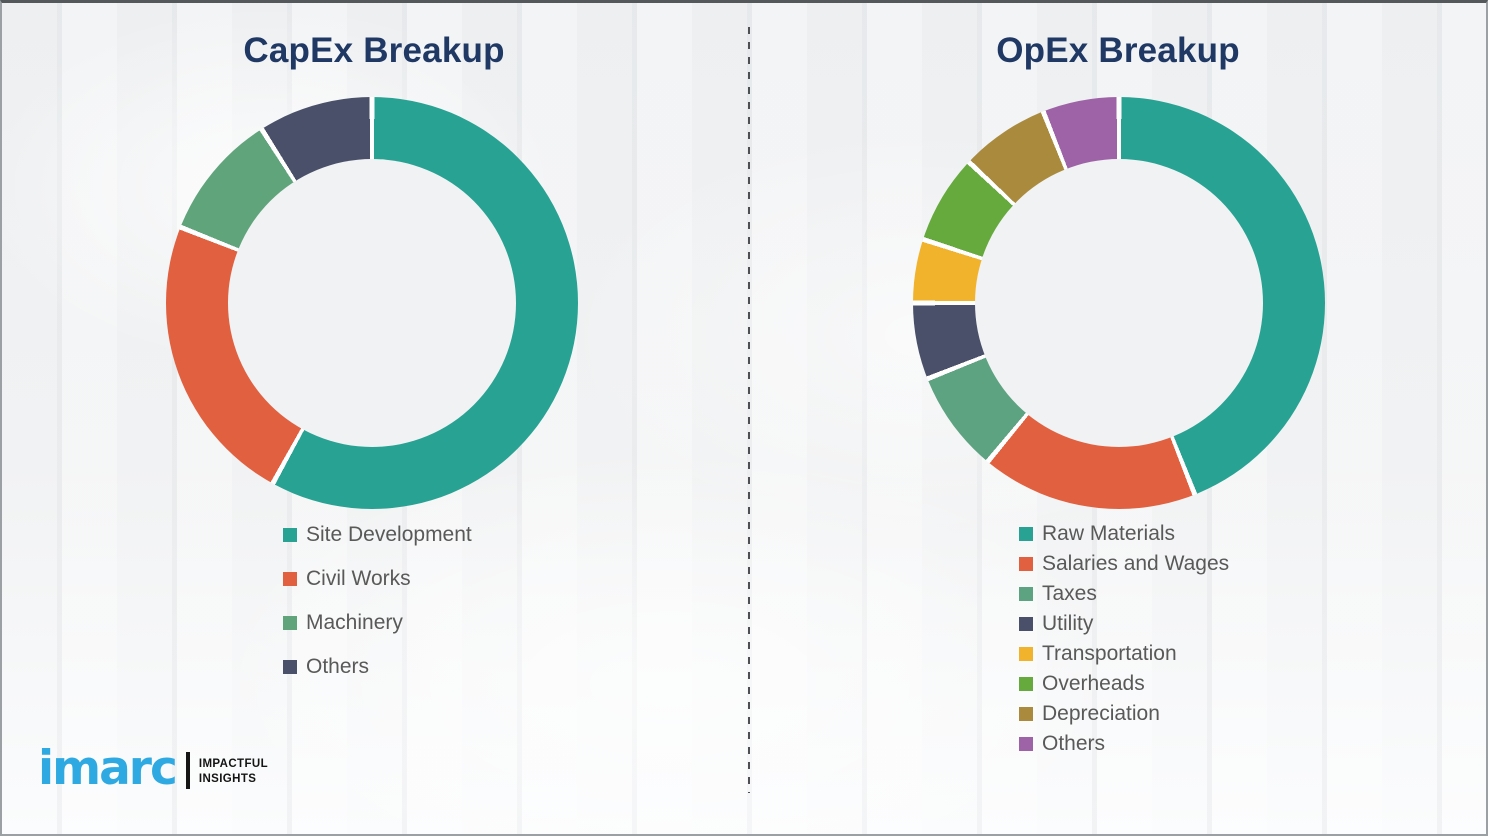 This screenshot has width=1488, height=836. I want to click on legend-label: Transportation, so click(1109, 653).